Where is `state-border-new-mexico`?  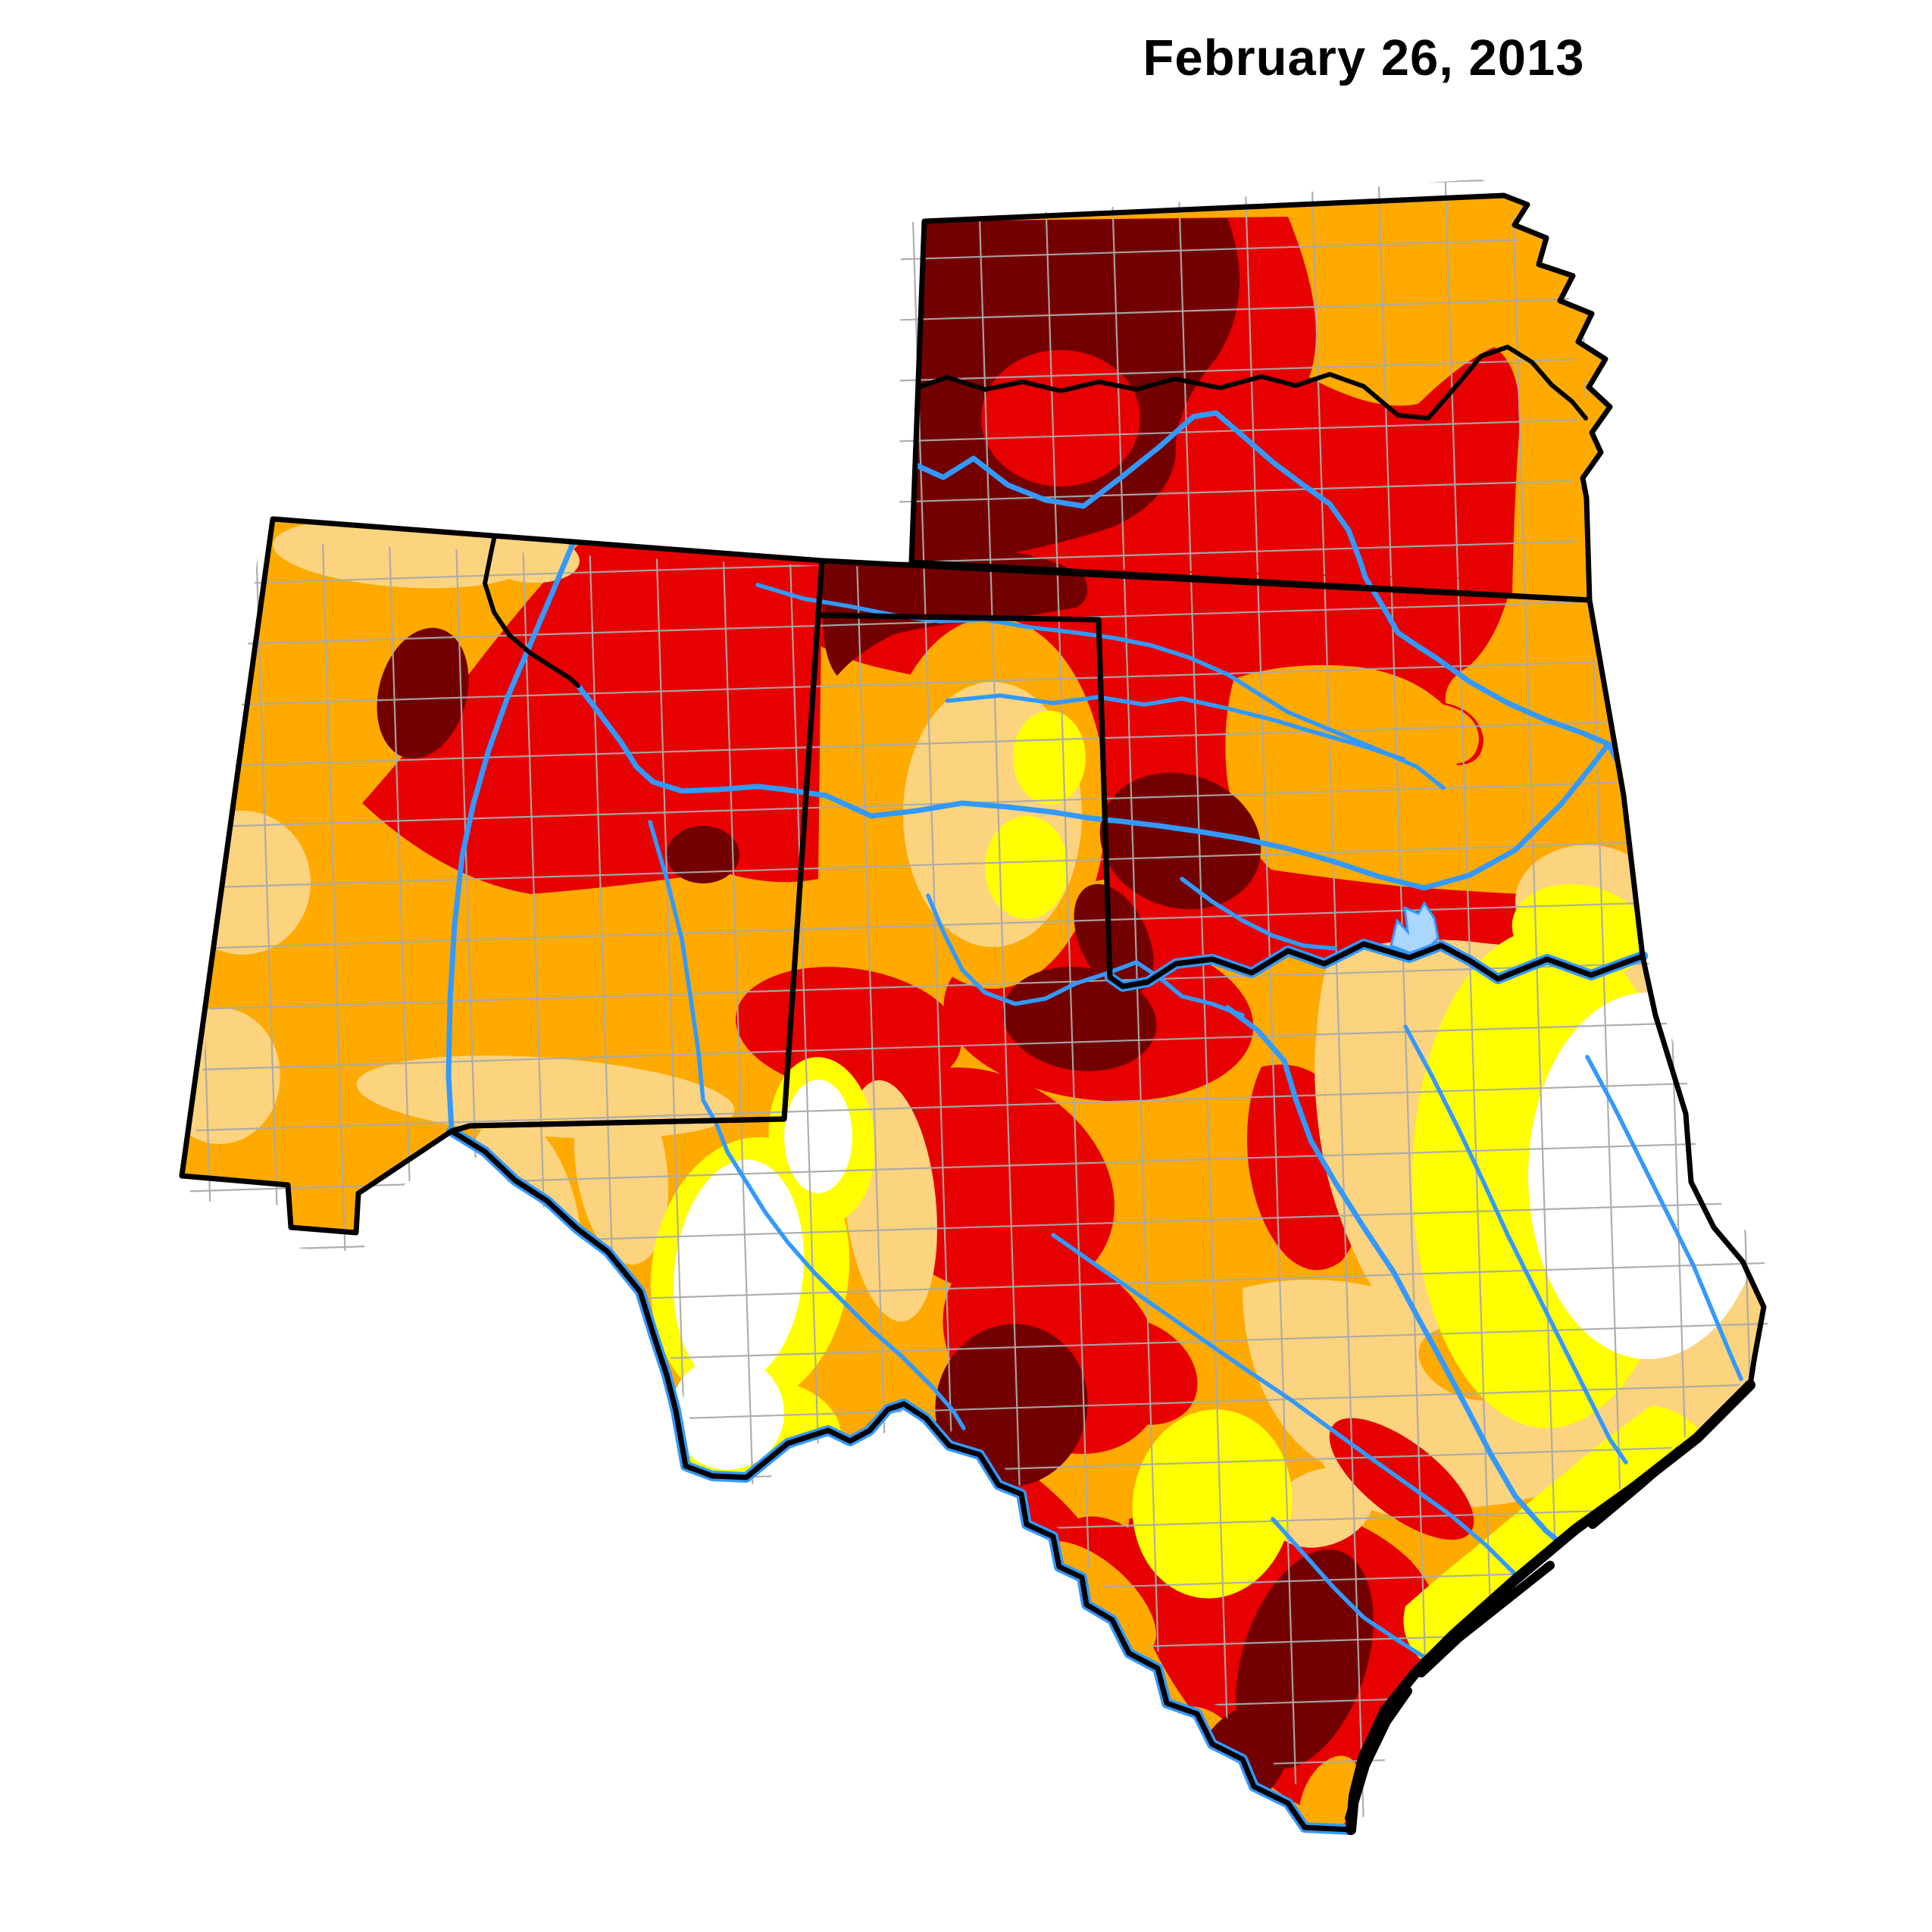 state-border-new-mexico is located at coordinates (502, 876).